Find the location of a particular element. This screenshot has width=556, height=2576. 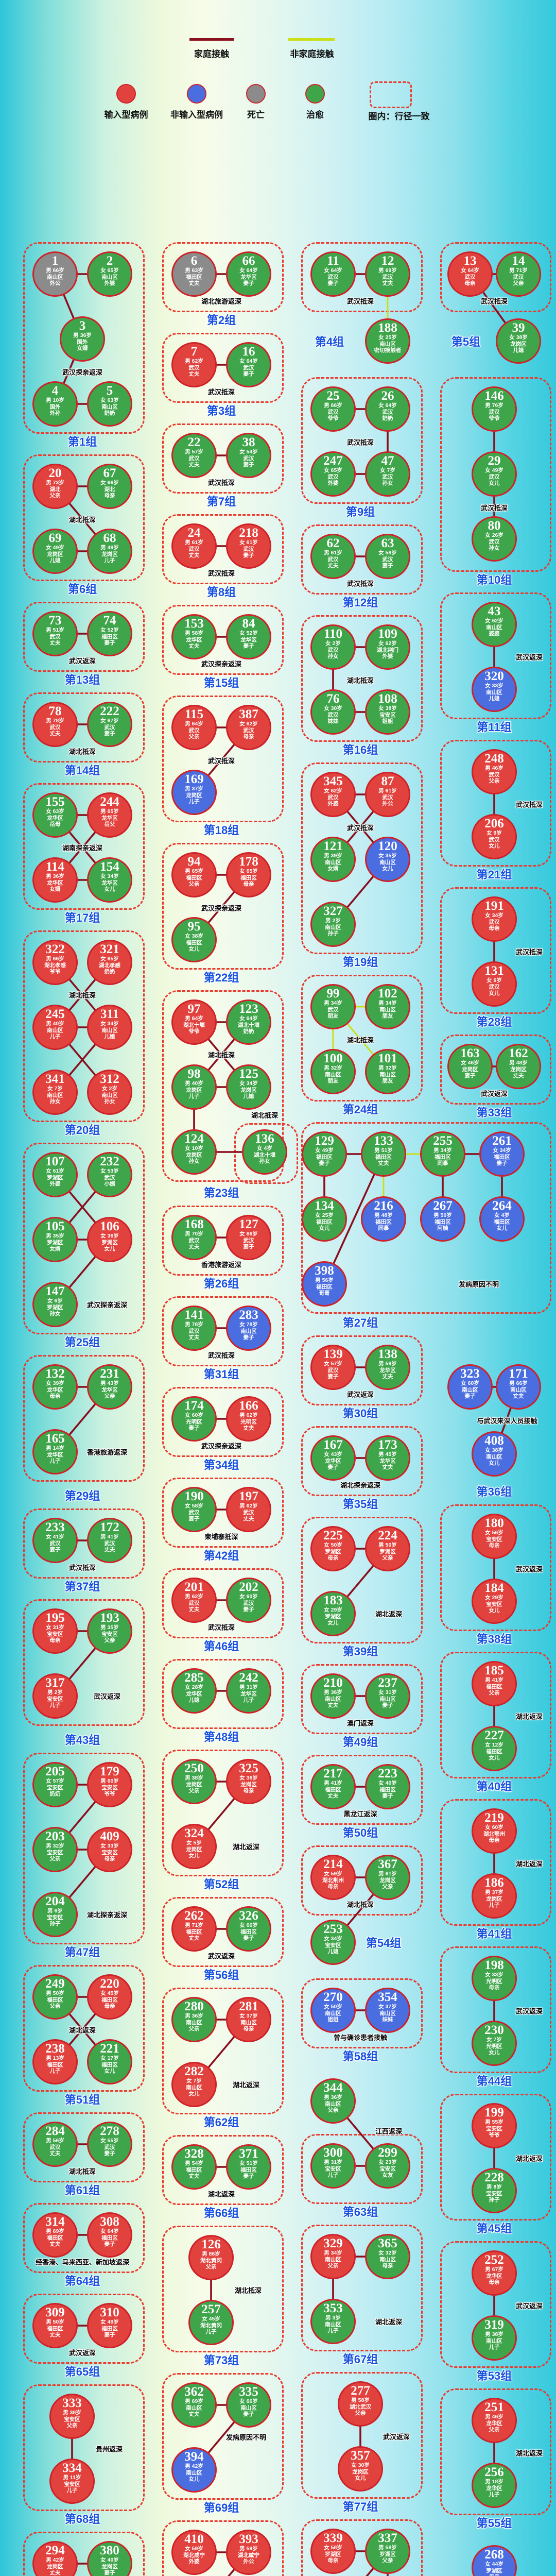

case-gender-age: 男 32岁 is located at coordinates (333, 1068).